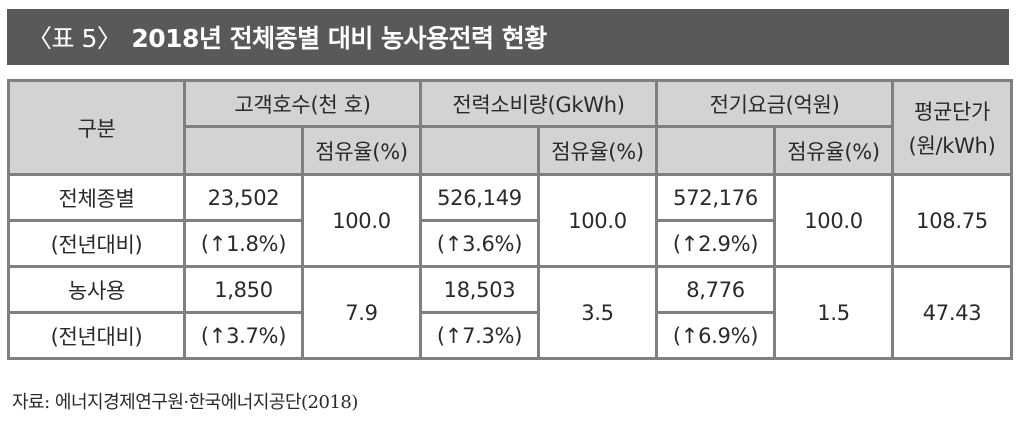 The height and width of the screenshot is (422, 1020). Describe the element at coordinates (243, 289) in the screenshot. I see `customers-value: 1,850` at that location.